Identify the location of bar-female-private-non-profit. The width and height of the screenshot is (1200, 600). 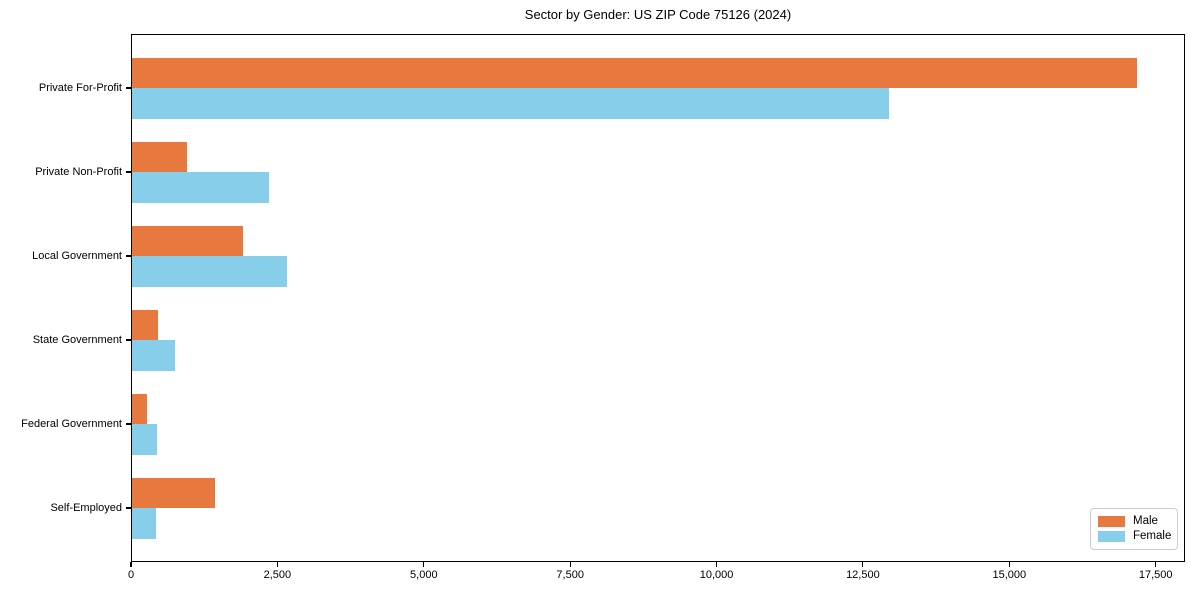
(200, 187).